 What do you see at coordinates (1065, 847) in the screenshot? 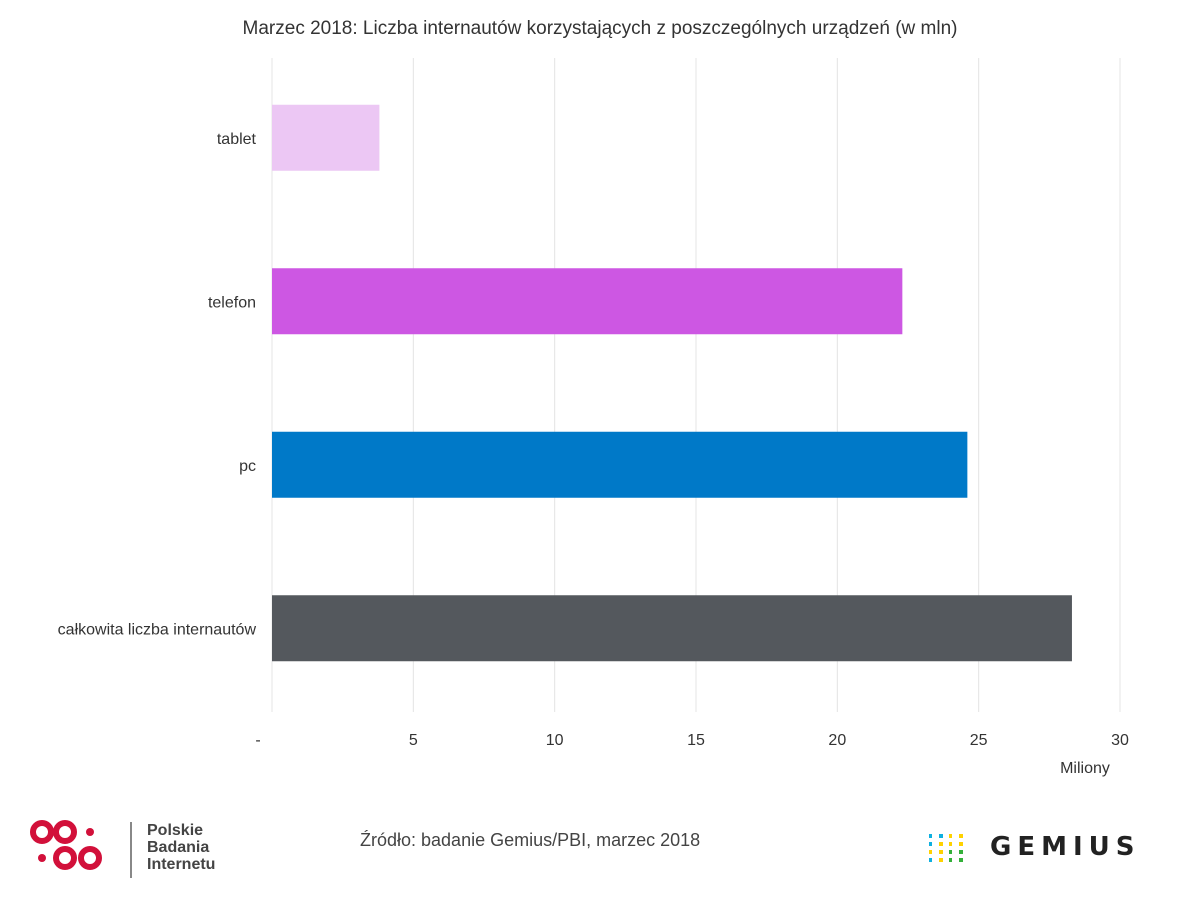
I see `gemius-logo-text: GEMIUS` at bounding box center [1065, 847].